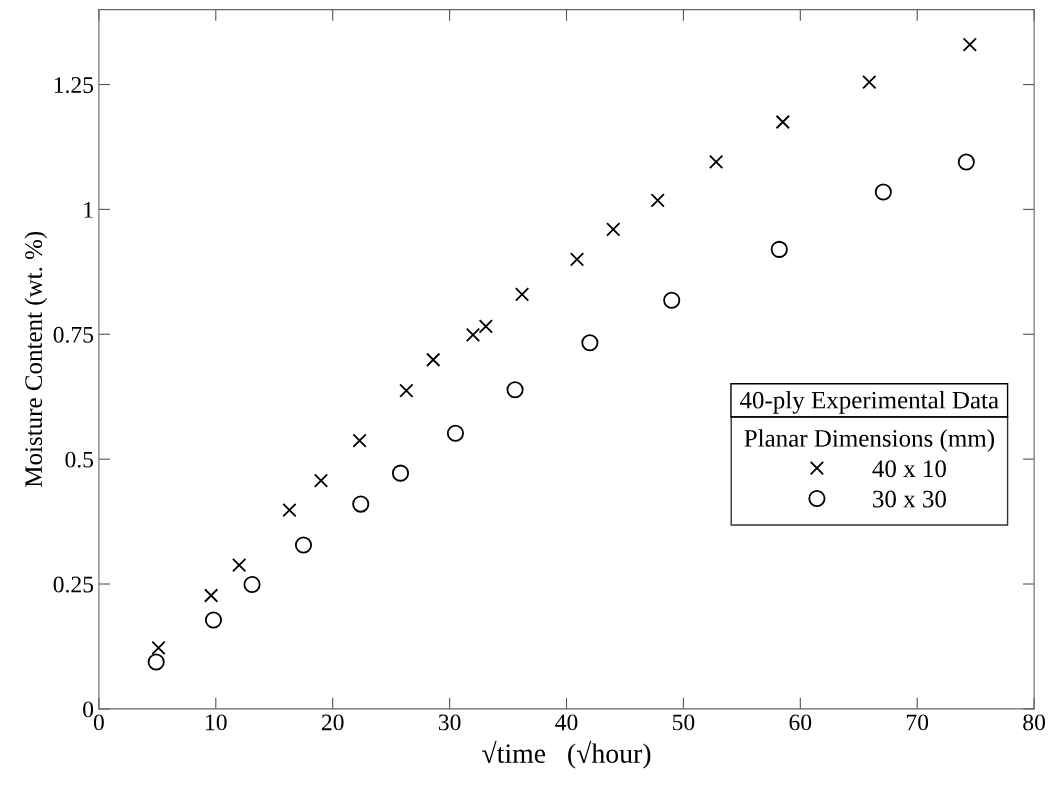  I want to click on y-axis-title: Moisture Content (wt. %), so click(36, 359).